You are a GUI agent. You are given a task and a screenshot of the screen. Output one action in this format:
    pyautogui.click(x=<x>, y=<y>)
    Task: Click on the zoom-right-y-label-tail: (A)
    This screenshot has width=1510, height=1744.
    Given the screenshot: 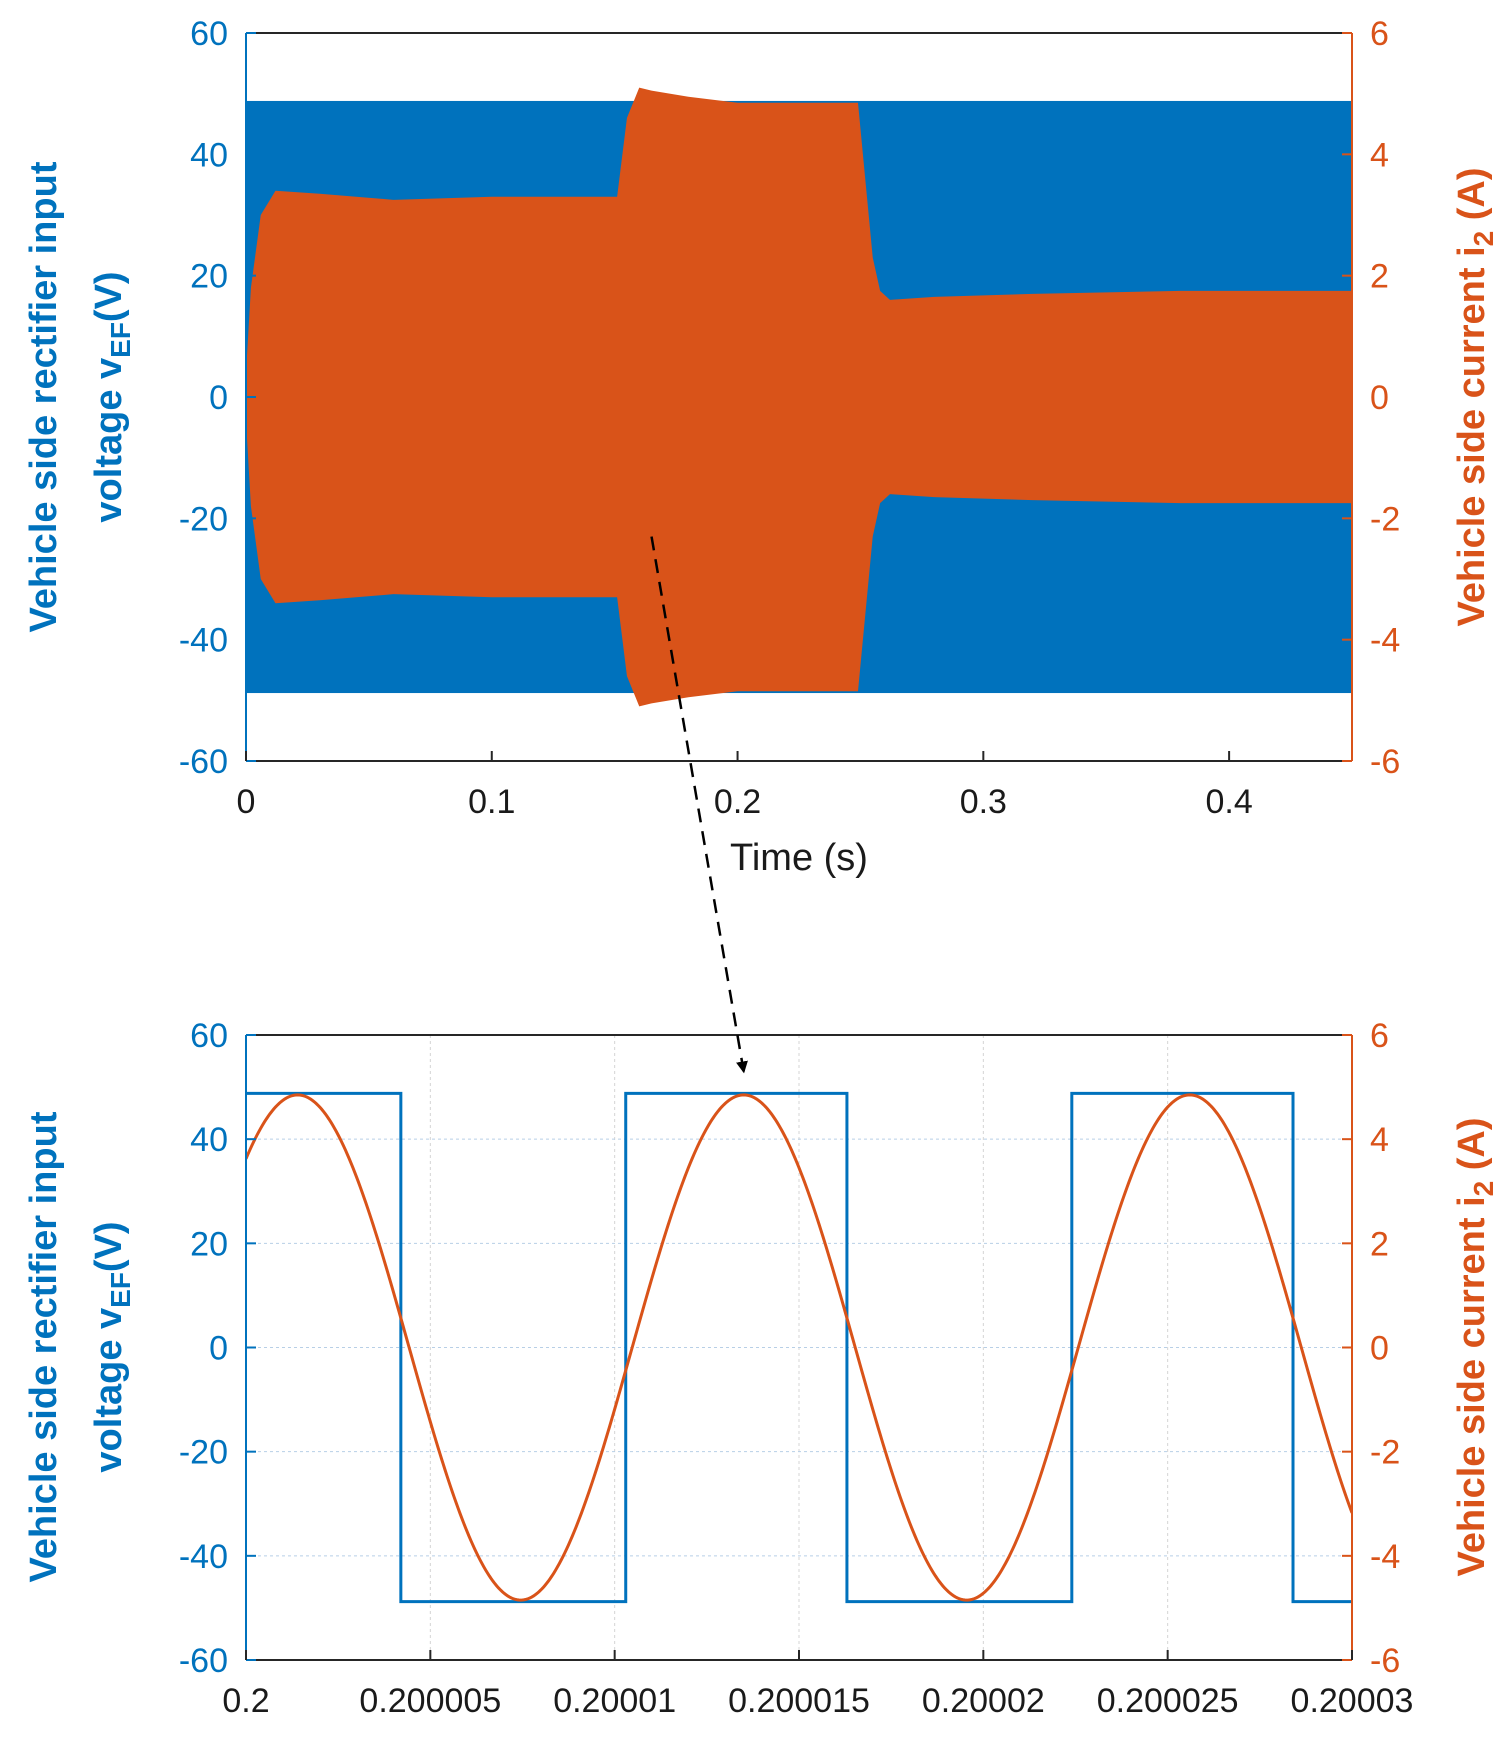 What is the action you would take?
    pyautogui.click(x=1472, y=1148)
    